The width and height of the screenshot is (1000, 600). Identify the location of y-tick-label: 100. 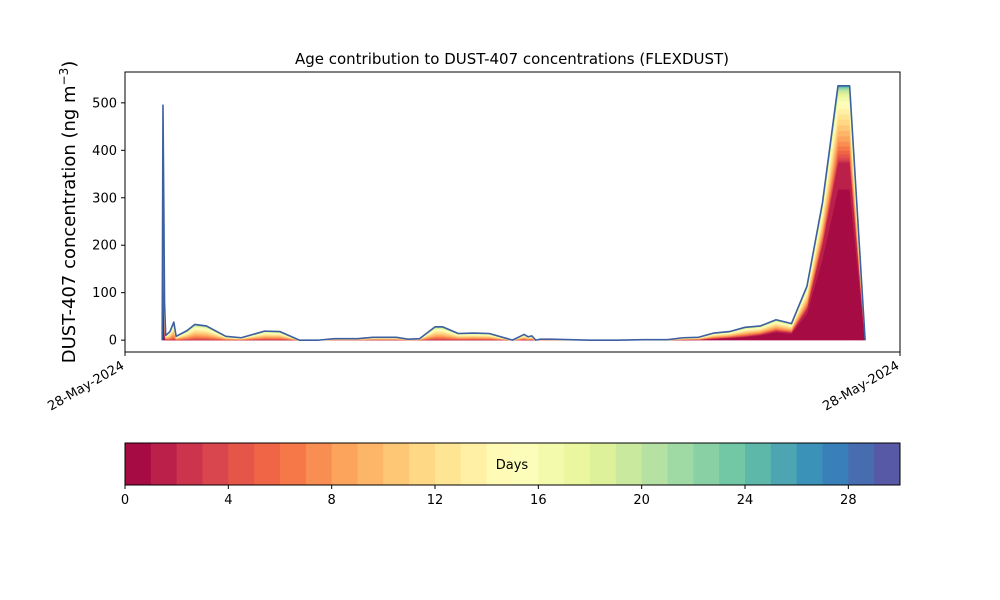
(104, 293).